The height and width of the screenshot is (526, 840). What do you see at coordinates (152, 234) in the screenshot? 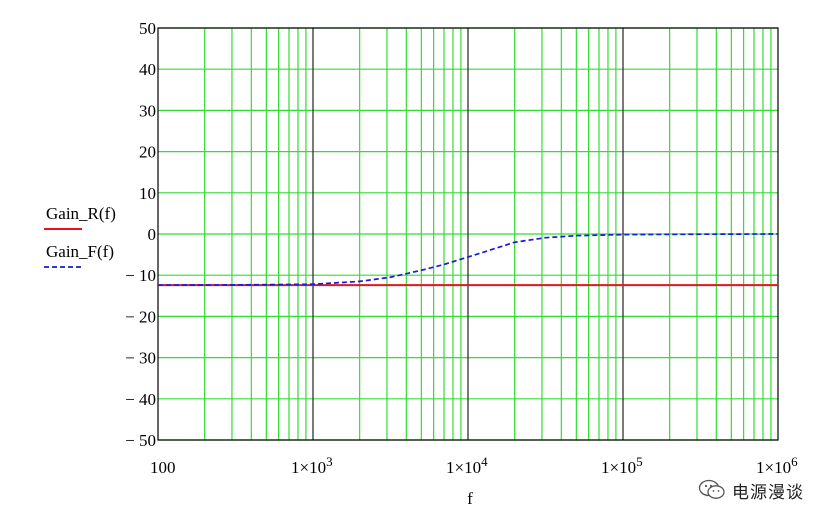
I see `y-tick-label: 0` at bounding box center [152, 234].